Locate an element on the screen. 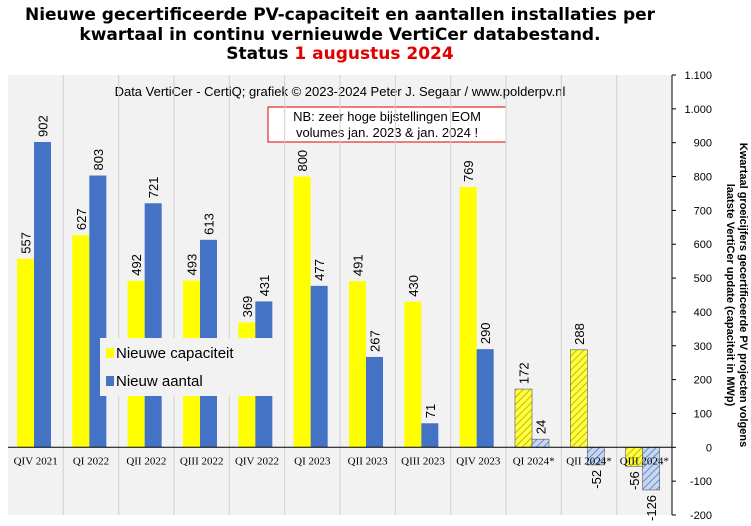  y-tick-label: 200 is located at coordinates (703, 381).